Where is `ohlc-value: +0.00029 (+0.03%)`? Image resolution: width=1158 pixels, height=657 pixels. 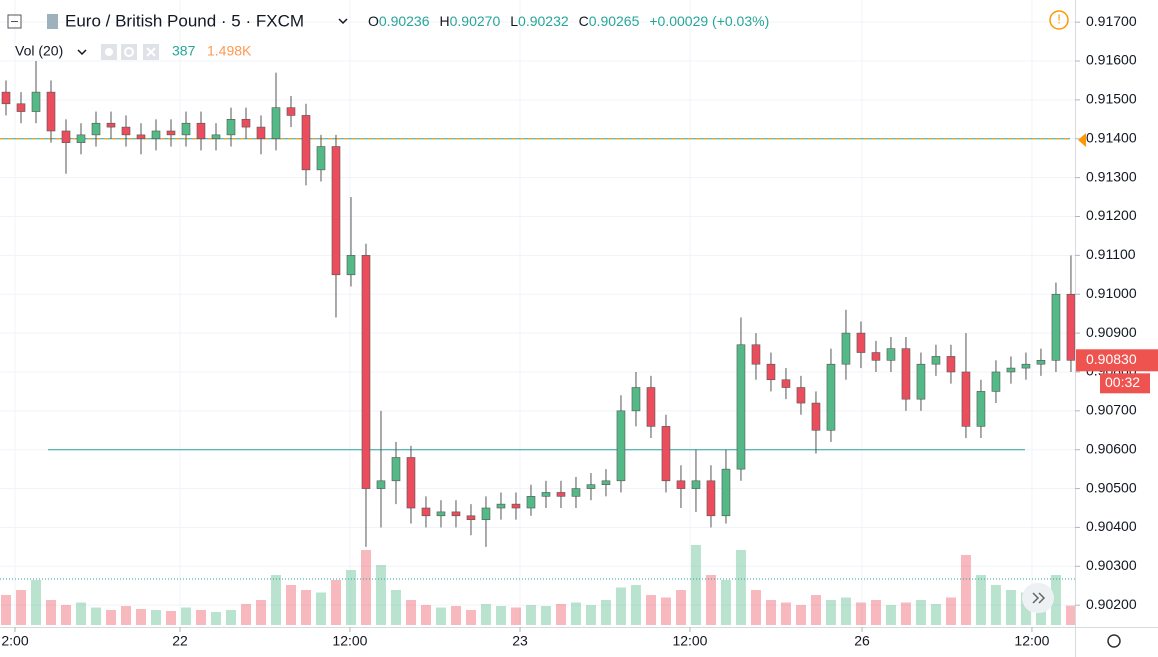 ohlc-value: +0.00029 (+0.03%) is located at coordinates (709, 21).